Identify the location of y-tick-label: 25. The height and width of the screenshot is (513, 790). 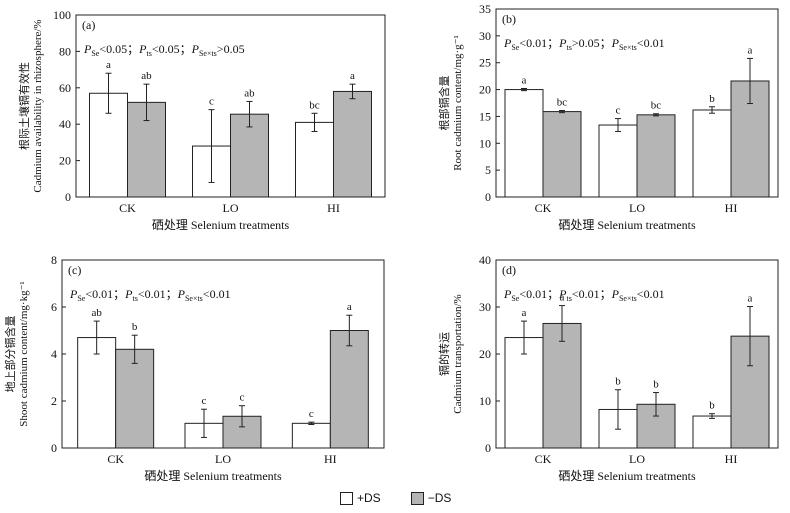
(485, 63).